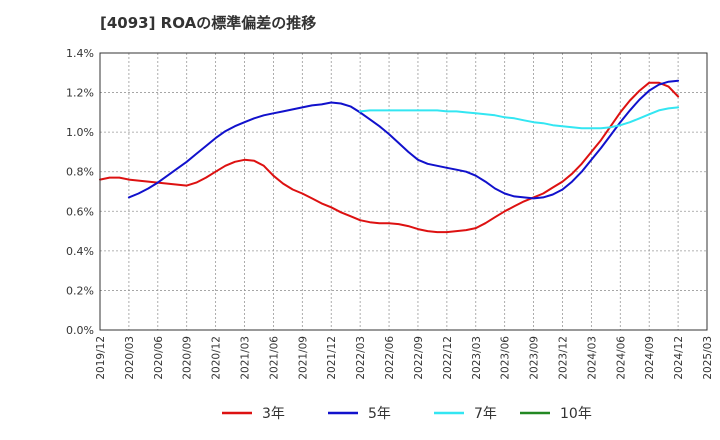  Describe the element at coordinates (80, 192) in the screenshot. I see `y-axis-ticks: 0.0% 0.2% 0.4% 0.6% 0.8% 1.0% 1.2% 1.4%` at that location.